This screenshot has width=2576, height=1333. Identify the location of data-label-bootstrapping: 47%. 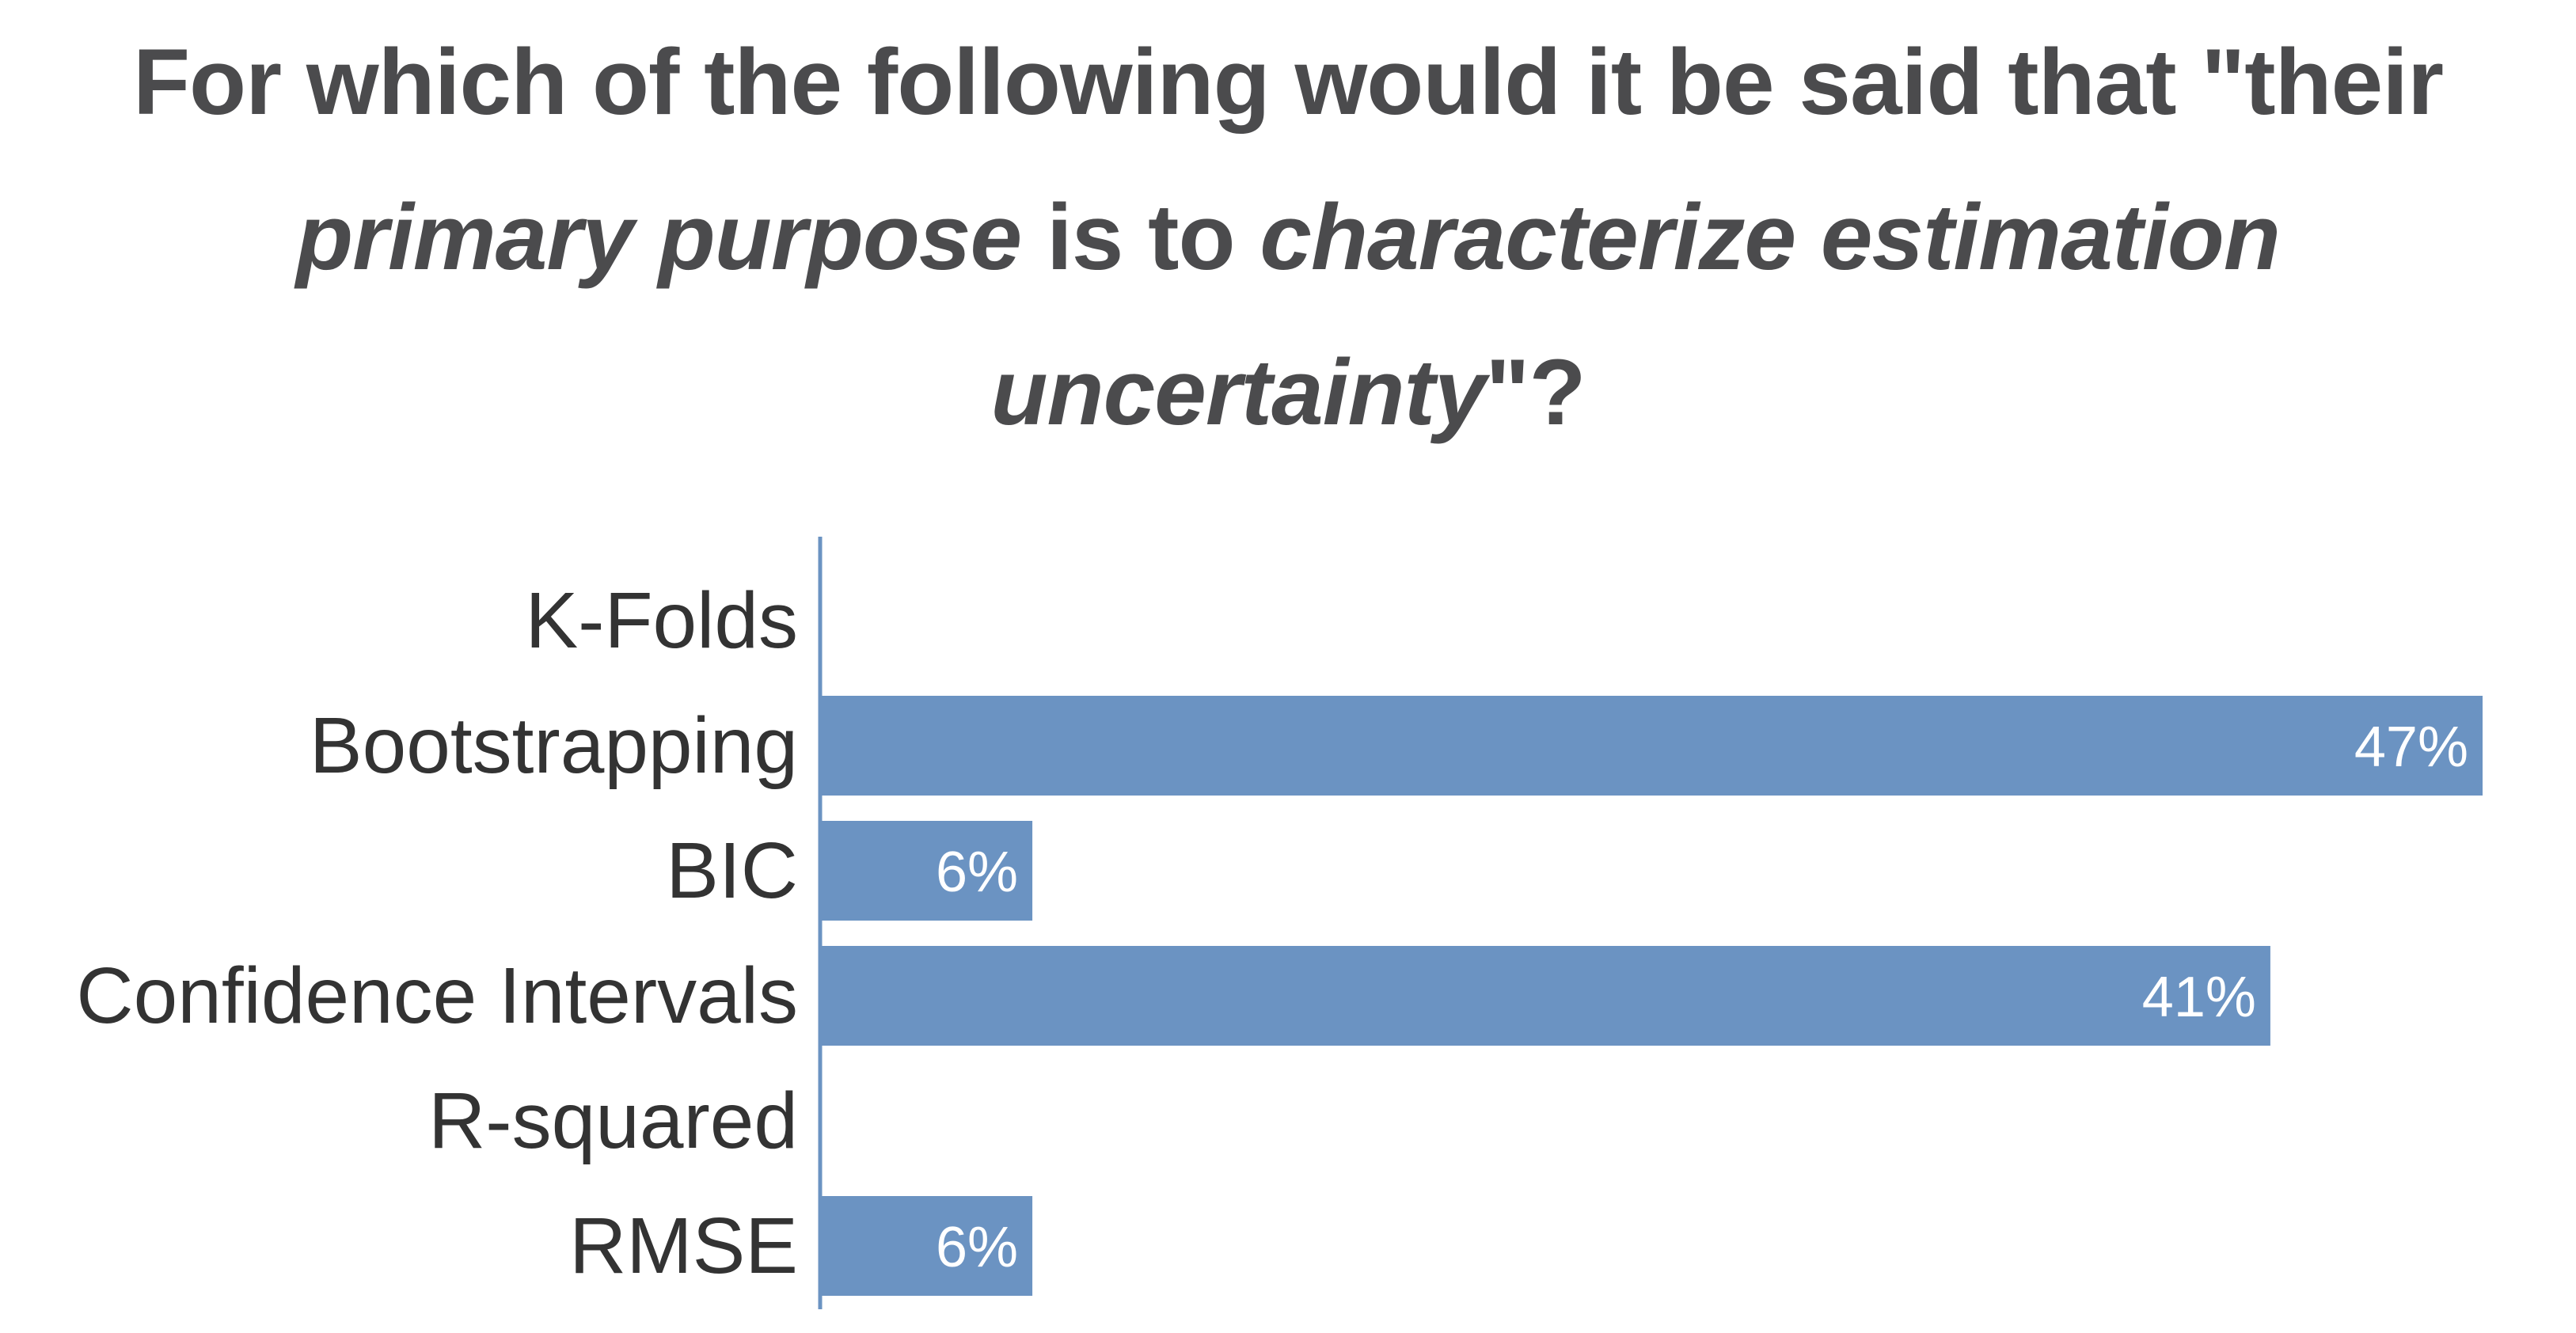
(2411, 747).